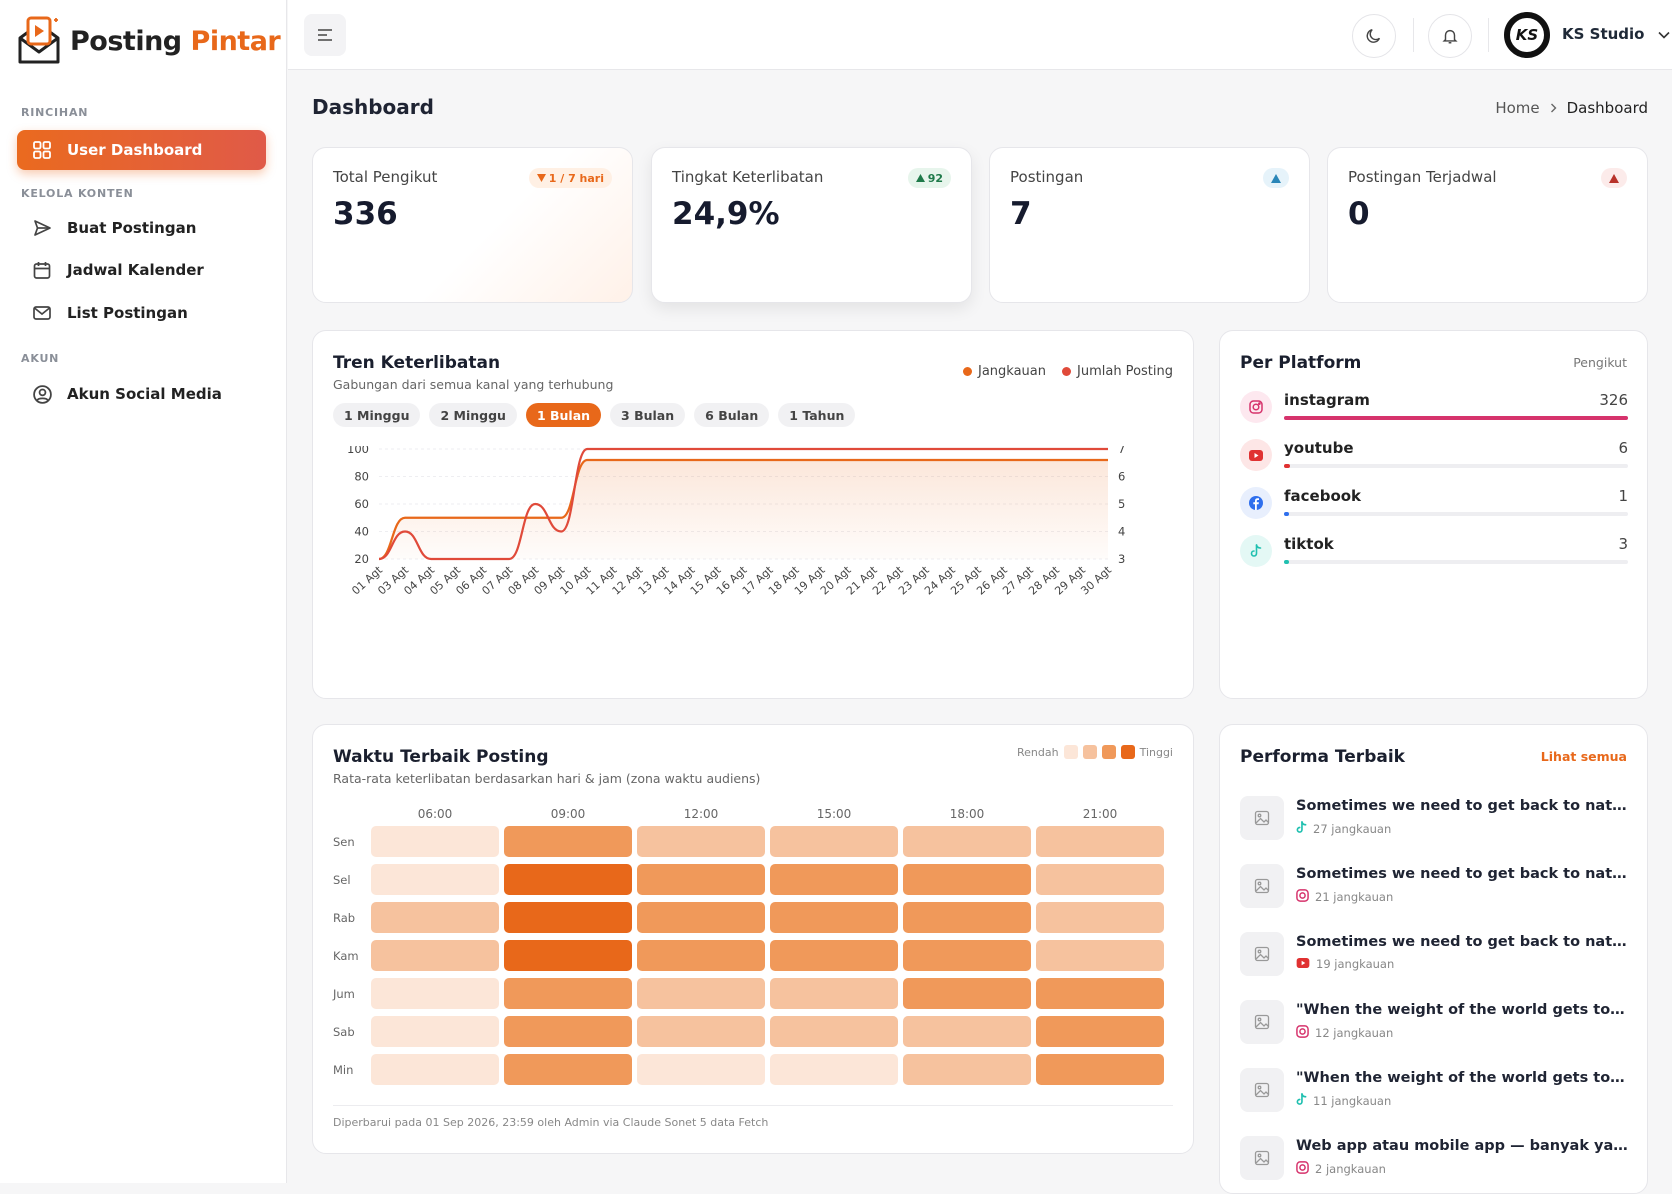 The width and height of the screenshot is (1672, 1194). I want to click on sidebar-item-user-dashboard: User Dashboard, so click(141, 150).